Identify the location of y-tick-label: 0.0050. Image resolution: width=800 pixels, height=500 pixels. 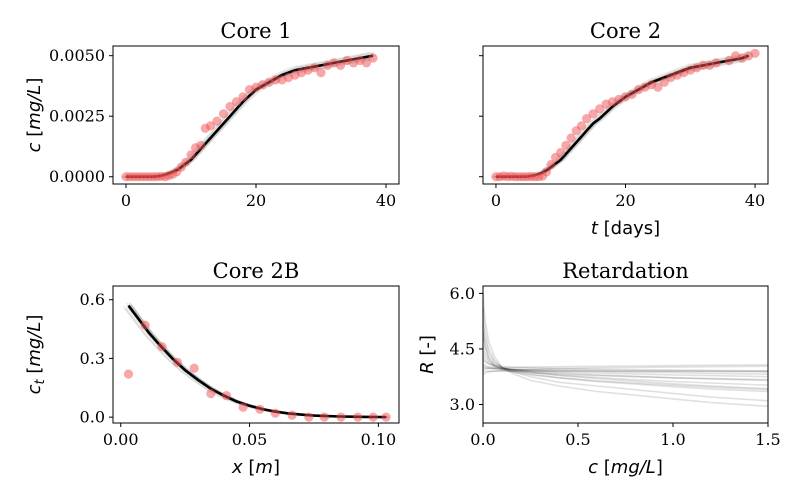
(77, 55).